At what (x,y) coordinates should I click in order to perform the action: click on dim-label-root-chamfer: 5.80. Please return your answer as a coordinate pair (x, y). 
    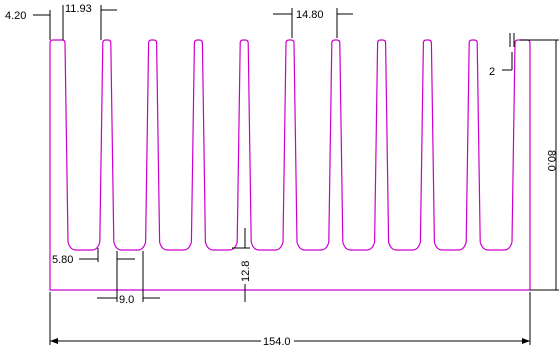
    Looking at the image, I should click on (62, 260).